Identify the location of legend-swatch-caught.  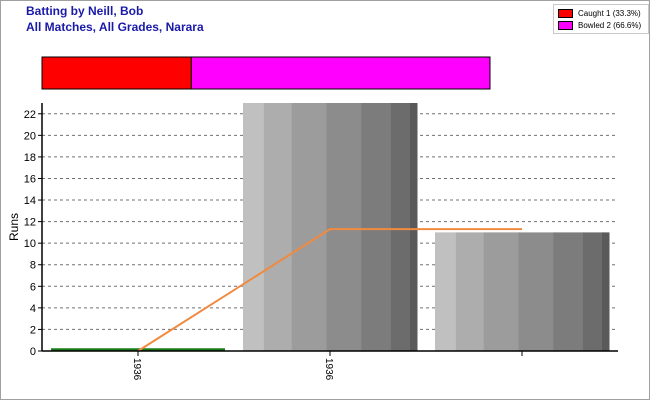
(565, 13).